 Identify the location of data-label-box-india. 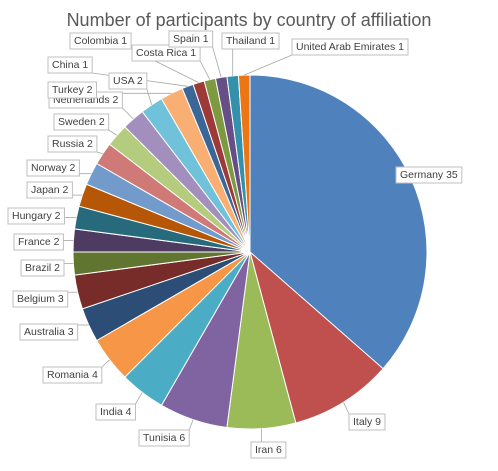
(115, 412).